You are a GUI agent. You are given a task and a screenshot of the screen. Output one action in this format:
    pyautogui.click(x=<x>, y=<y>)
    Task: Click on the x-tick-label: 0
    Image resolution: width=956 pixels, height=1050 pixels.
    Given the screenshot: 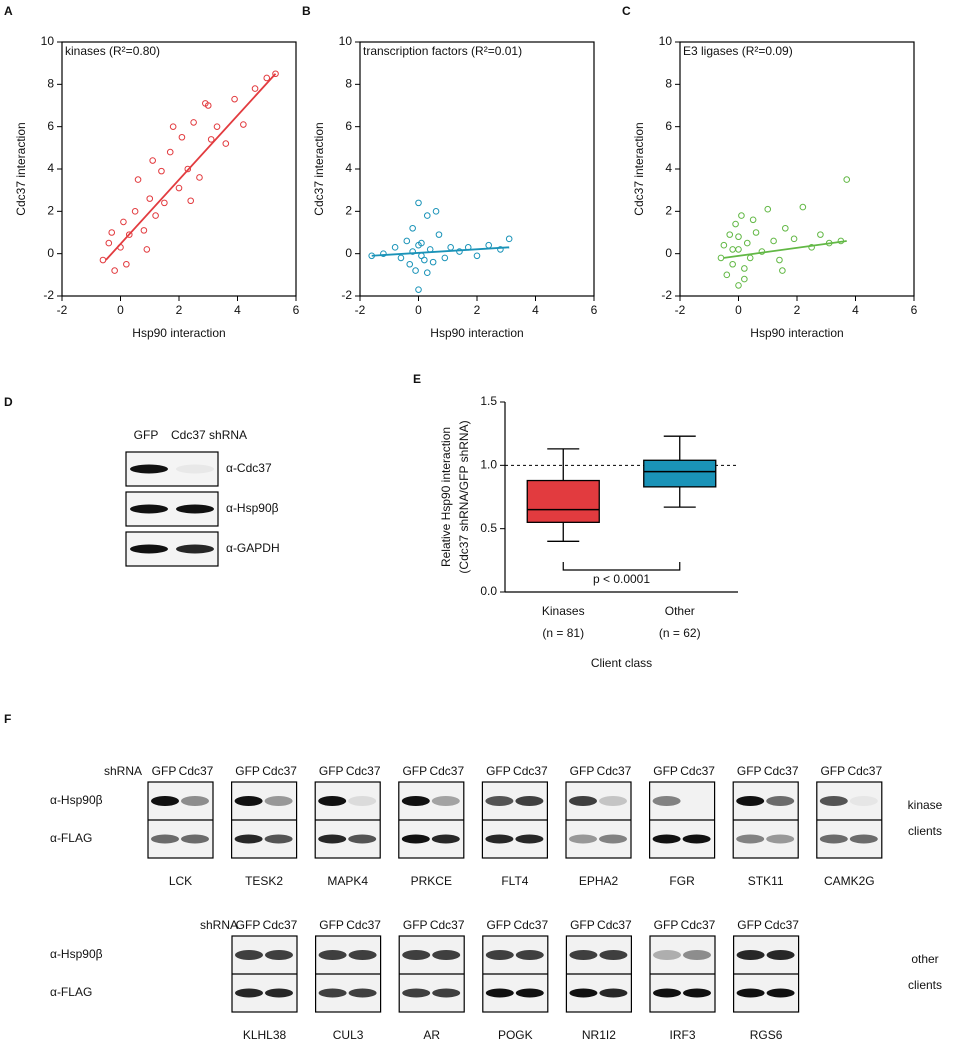 What is the action you would take?
    pyautogui.click(x=418, y=310)
    